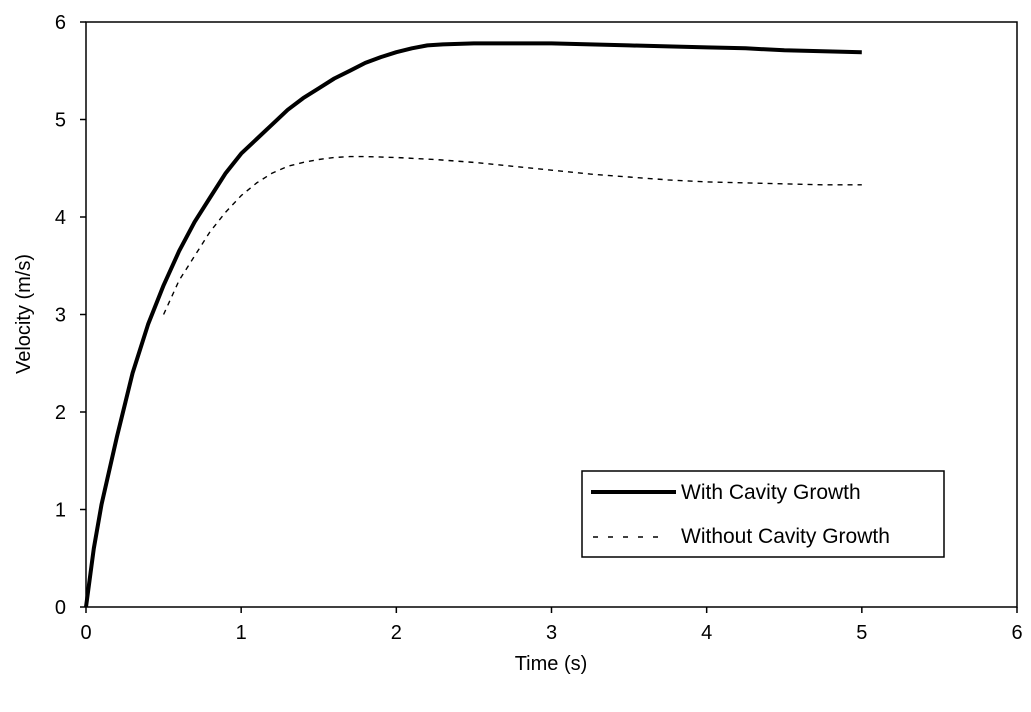 Image resolution: width=1031 pixels, height=712 pixels. Describe the element at coordinates (861, 633) in the screenshot. I see `x-tick-label: 5` at that location.